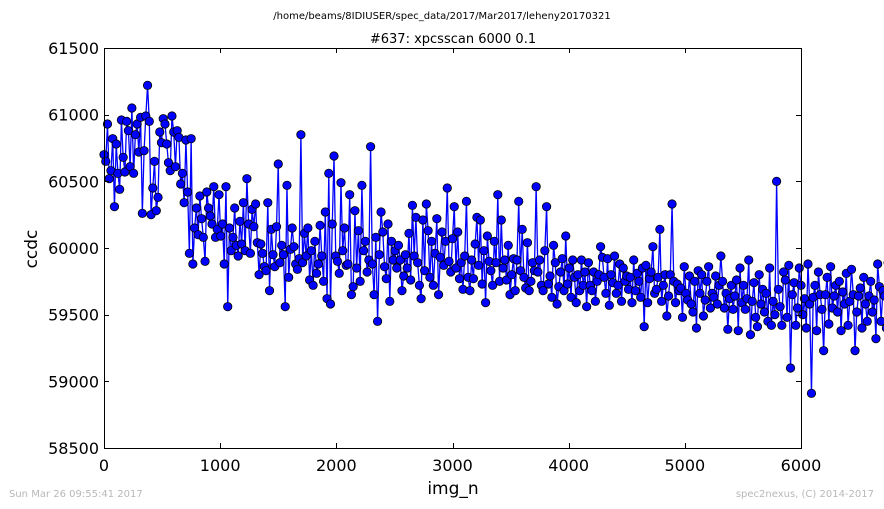  Describe the element at coordinates (73, 315) in the screenshot. I see `y-tick-label: 59500` at that location.